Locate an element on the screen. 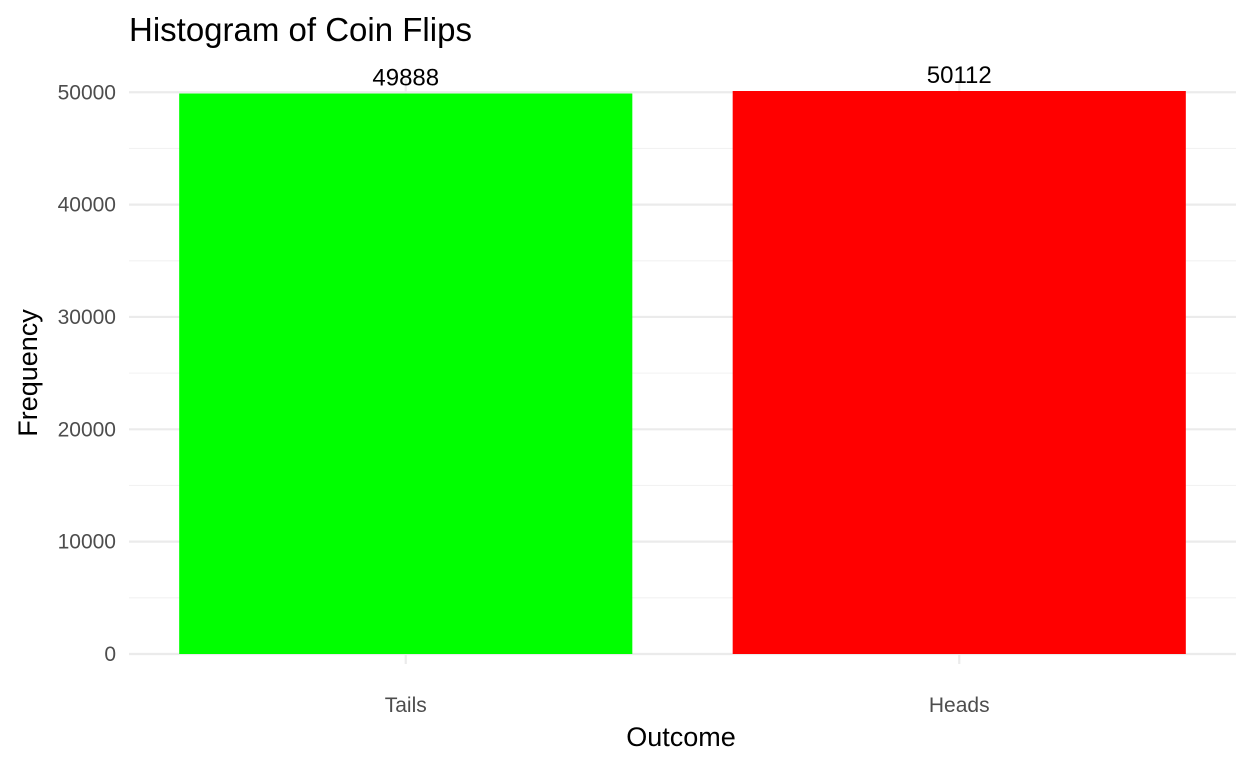 The height and width of the screenshot is (768, 1248). chart-title: Histogram of Coin Flips is located at coordinates (300, 29).